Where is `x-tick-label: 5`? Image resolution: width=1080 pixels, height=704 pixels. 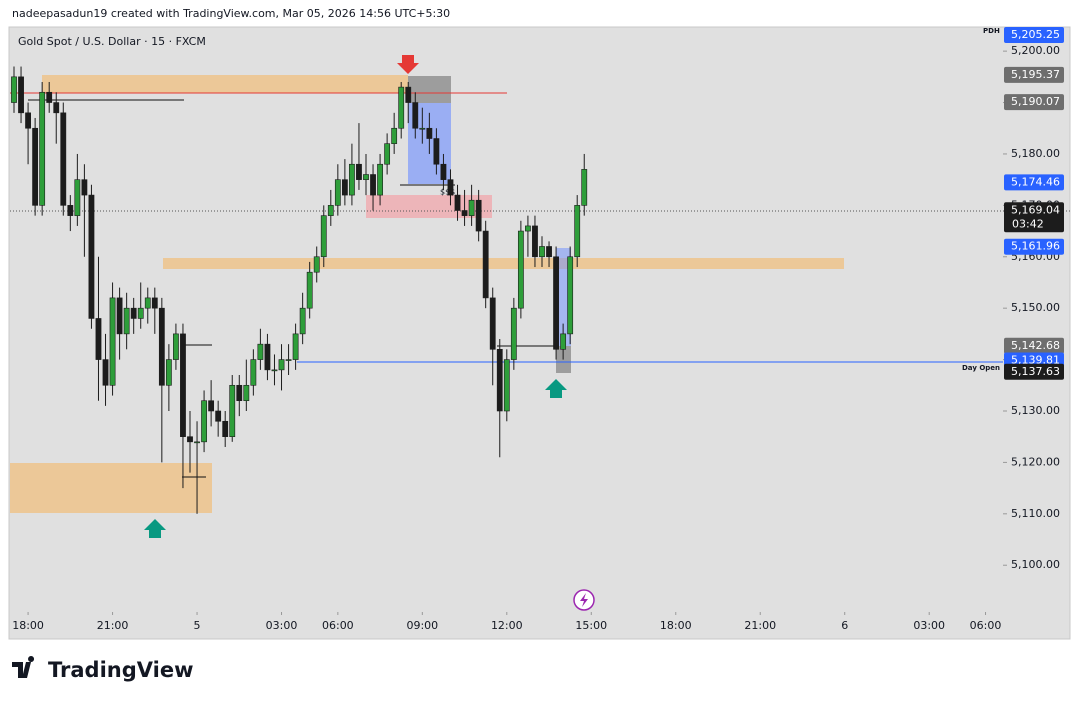
x-tick-label: 5 is located at coordinates (197, 625).